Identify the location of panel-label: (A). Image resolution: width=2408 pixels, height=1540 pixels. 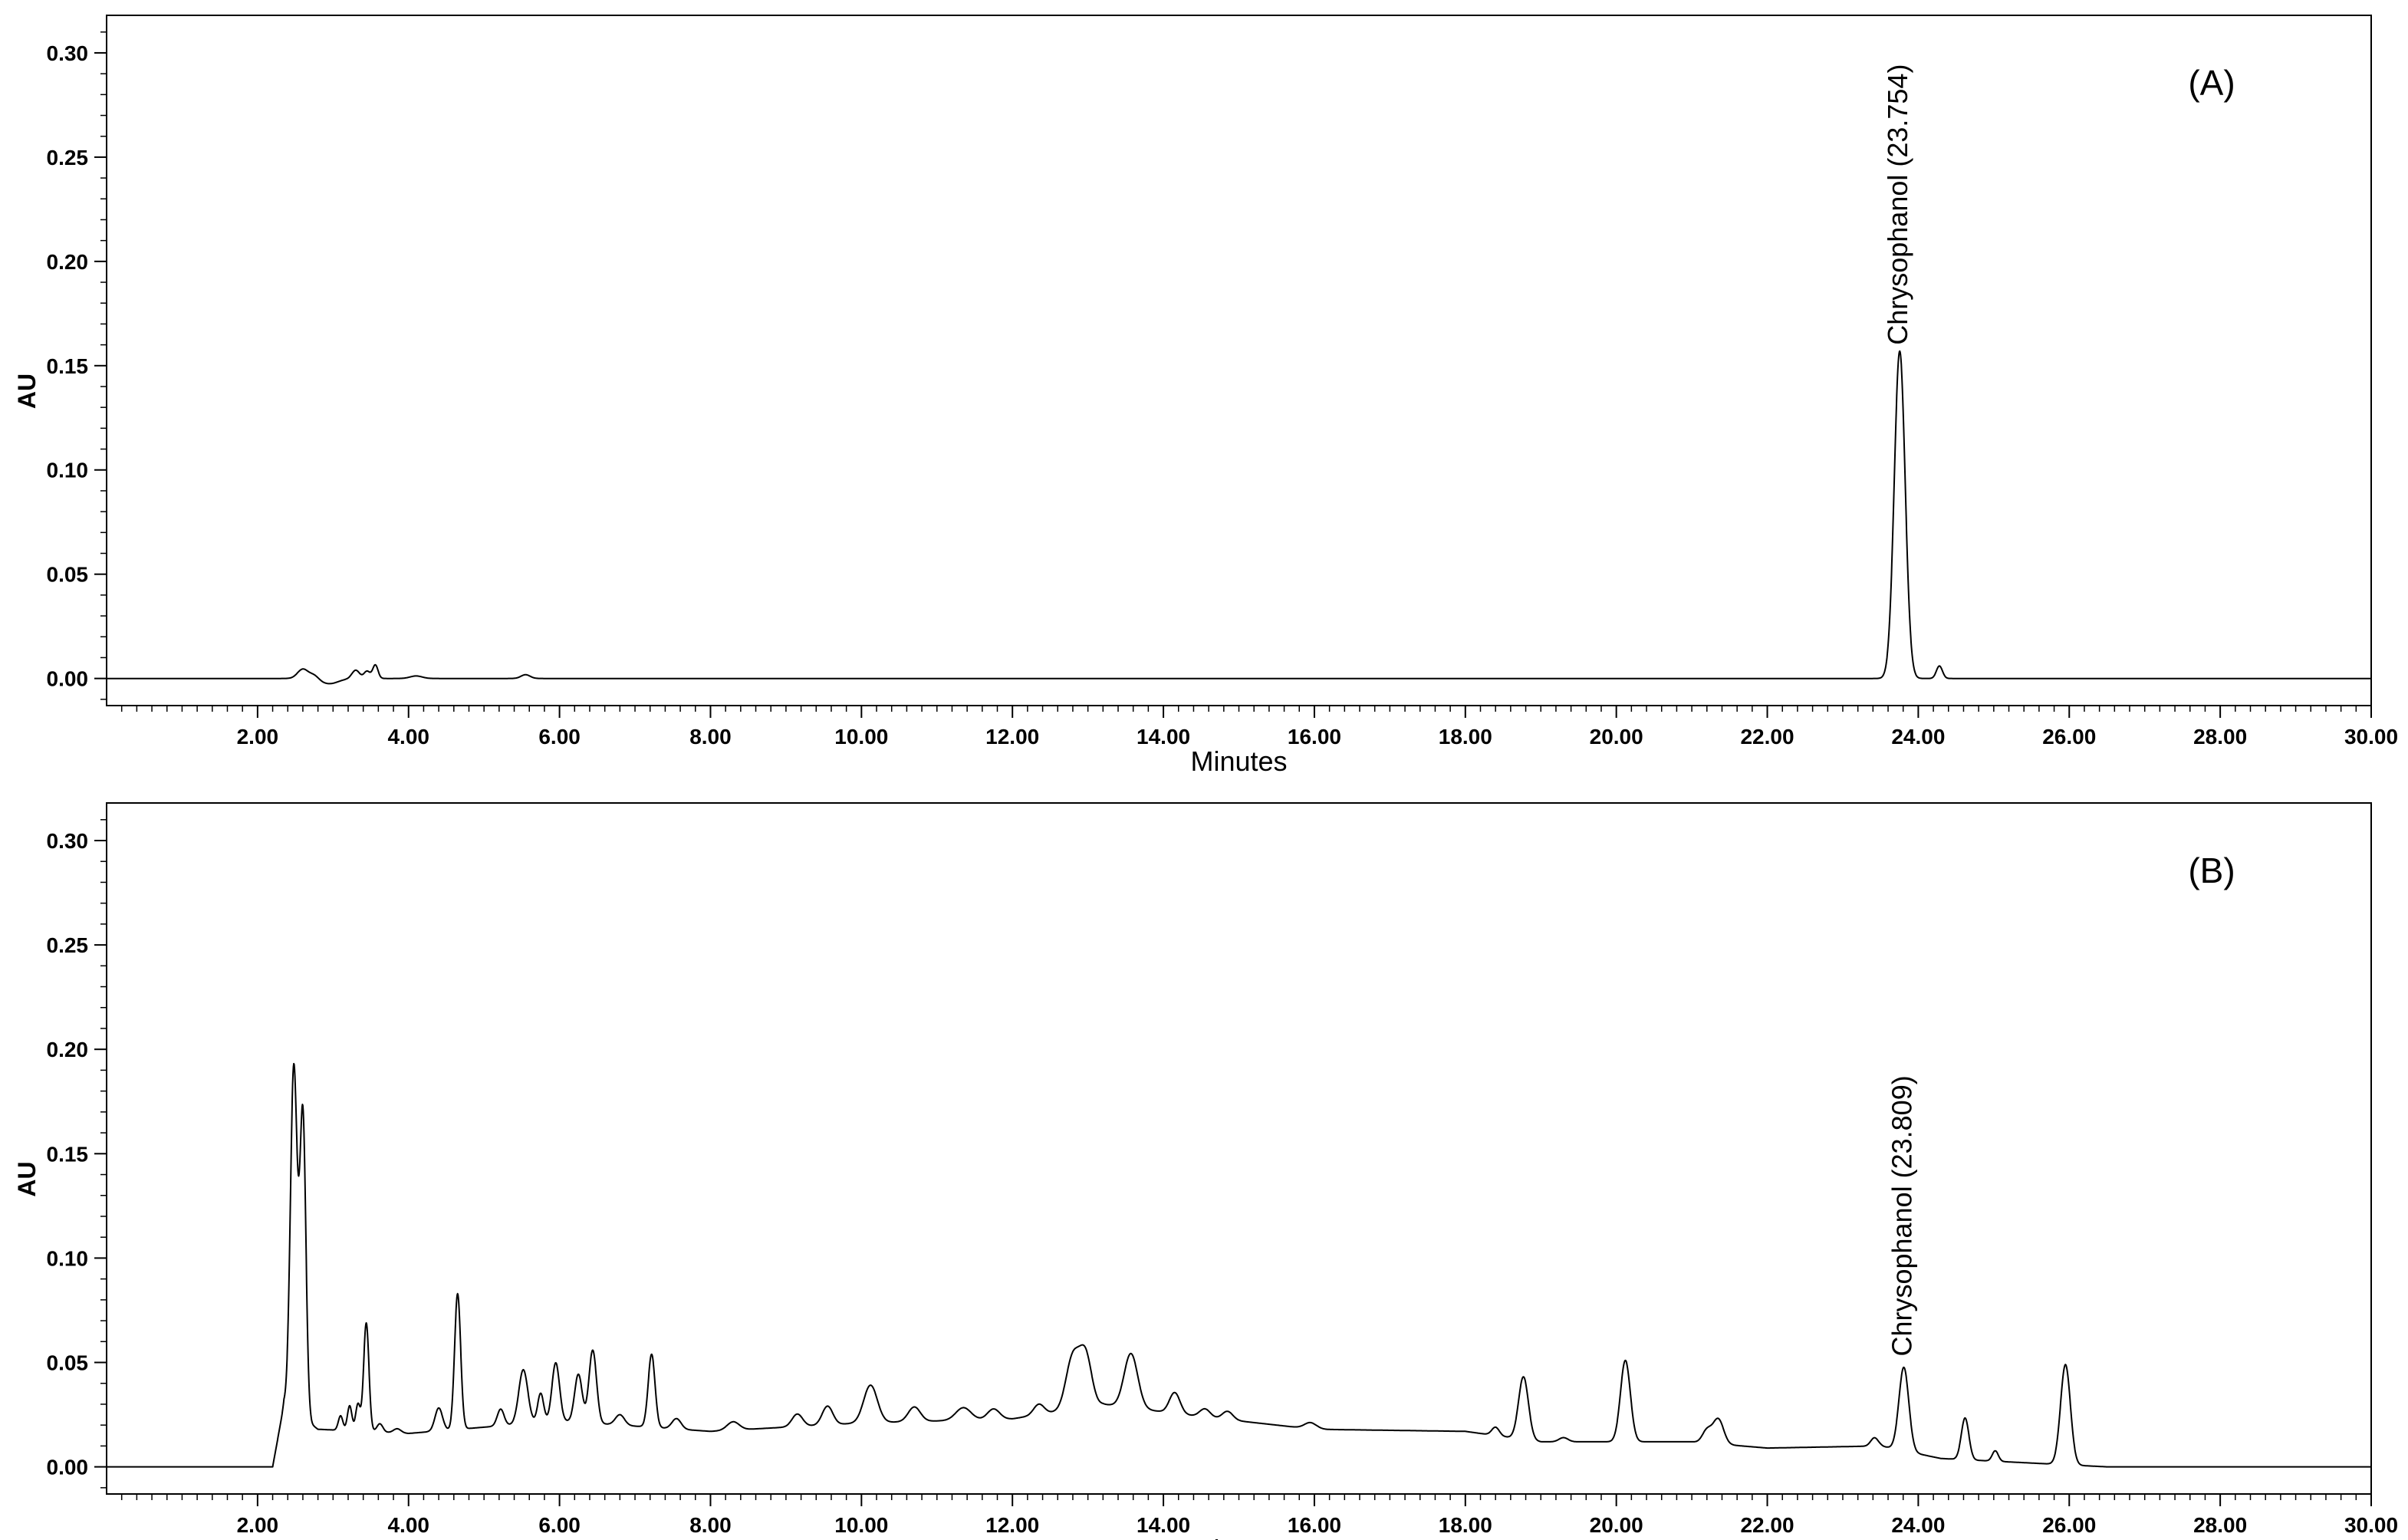
(2211, 83).